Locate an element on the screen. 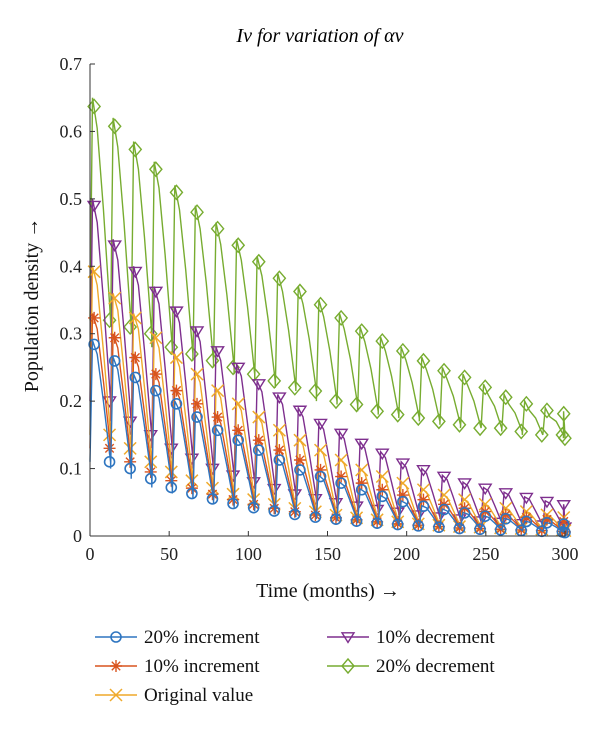 This screenshot has width=600, height=732. x-ticks: 0 50 100 150 200 250 300 is located at coordinates (332, 547).